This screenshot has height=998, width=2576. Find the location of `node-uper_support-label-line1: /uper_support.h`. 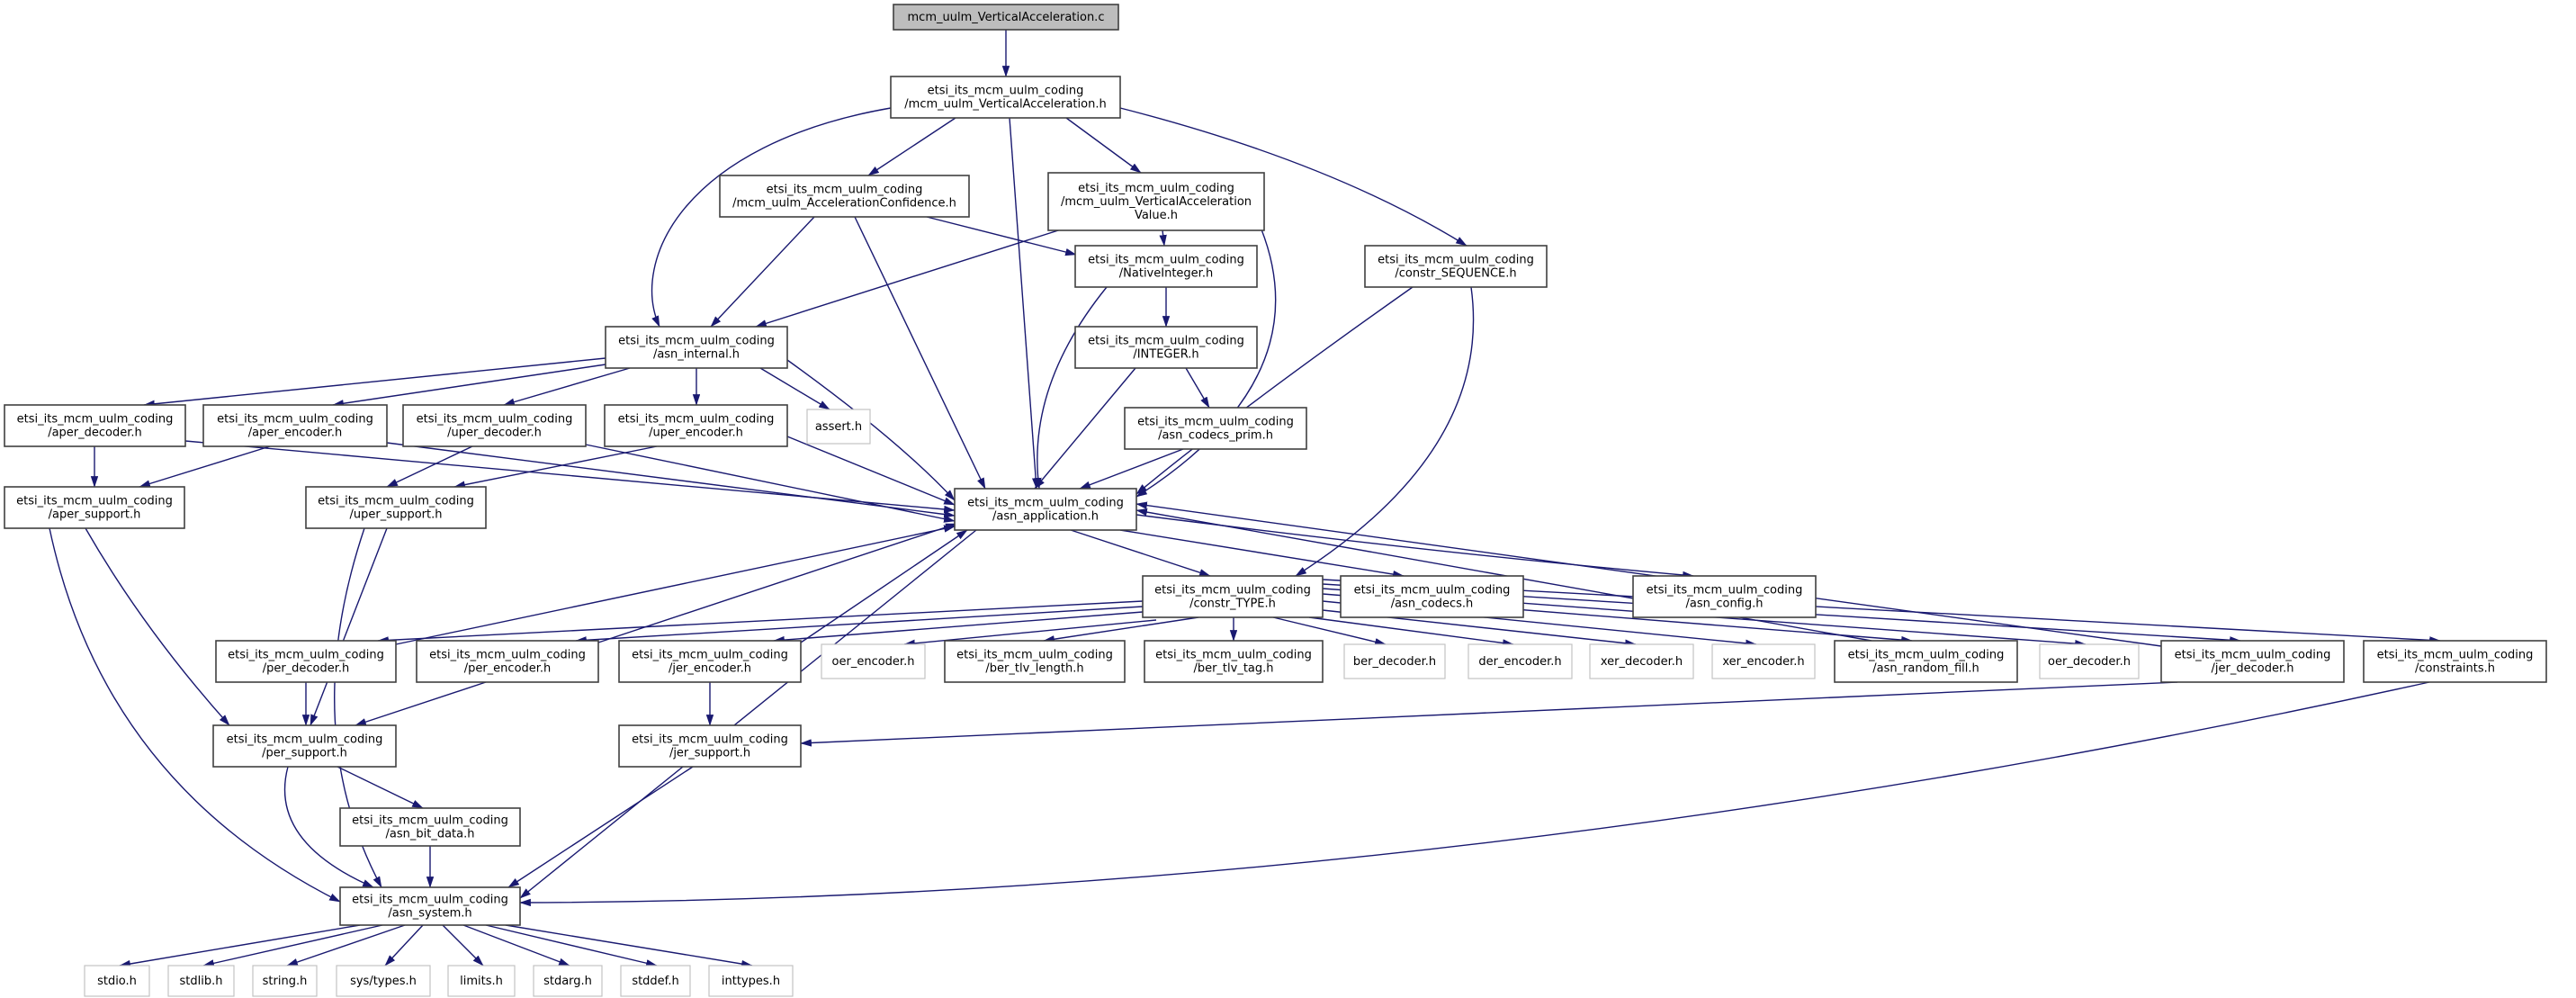

node-uper_support-label-line1: /uper_support.h is located at coordinates (397, 515).